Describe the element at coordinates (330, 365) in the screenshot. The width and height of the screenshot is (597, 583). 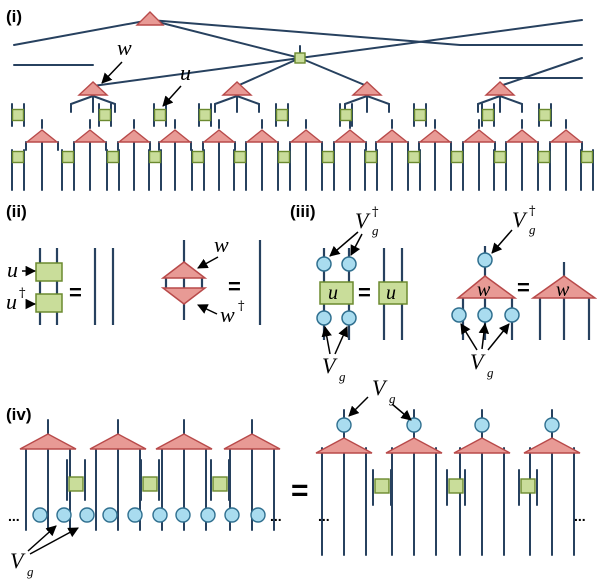
I see `panel-iii-vg-label-1: V` at that location.